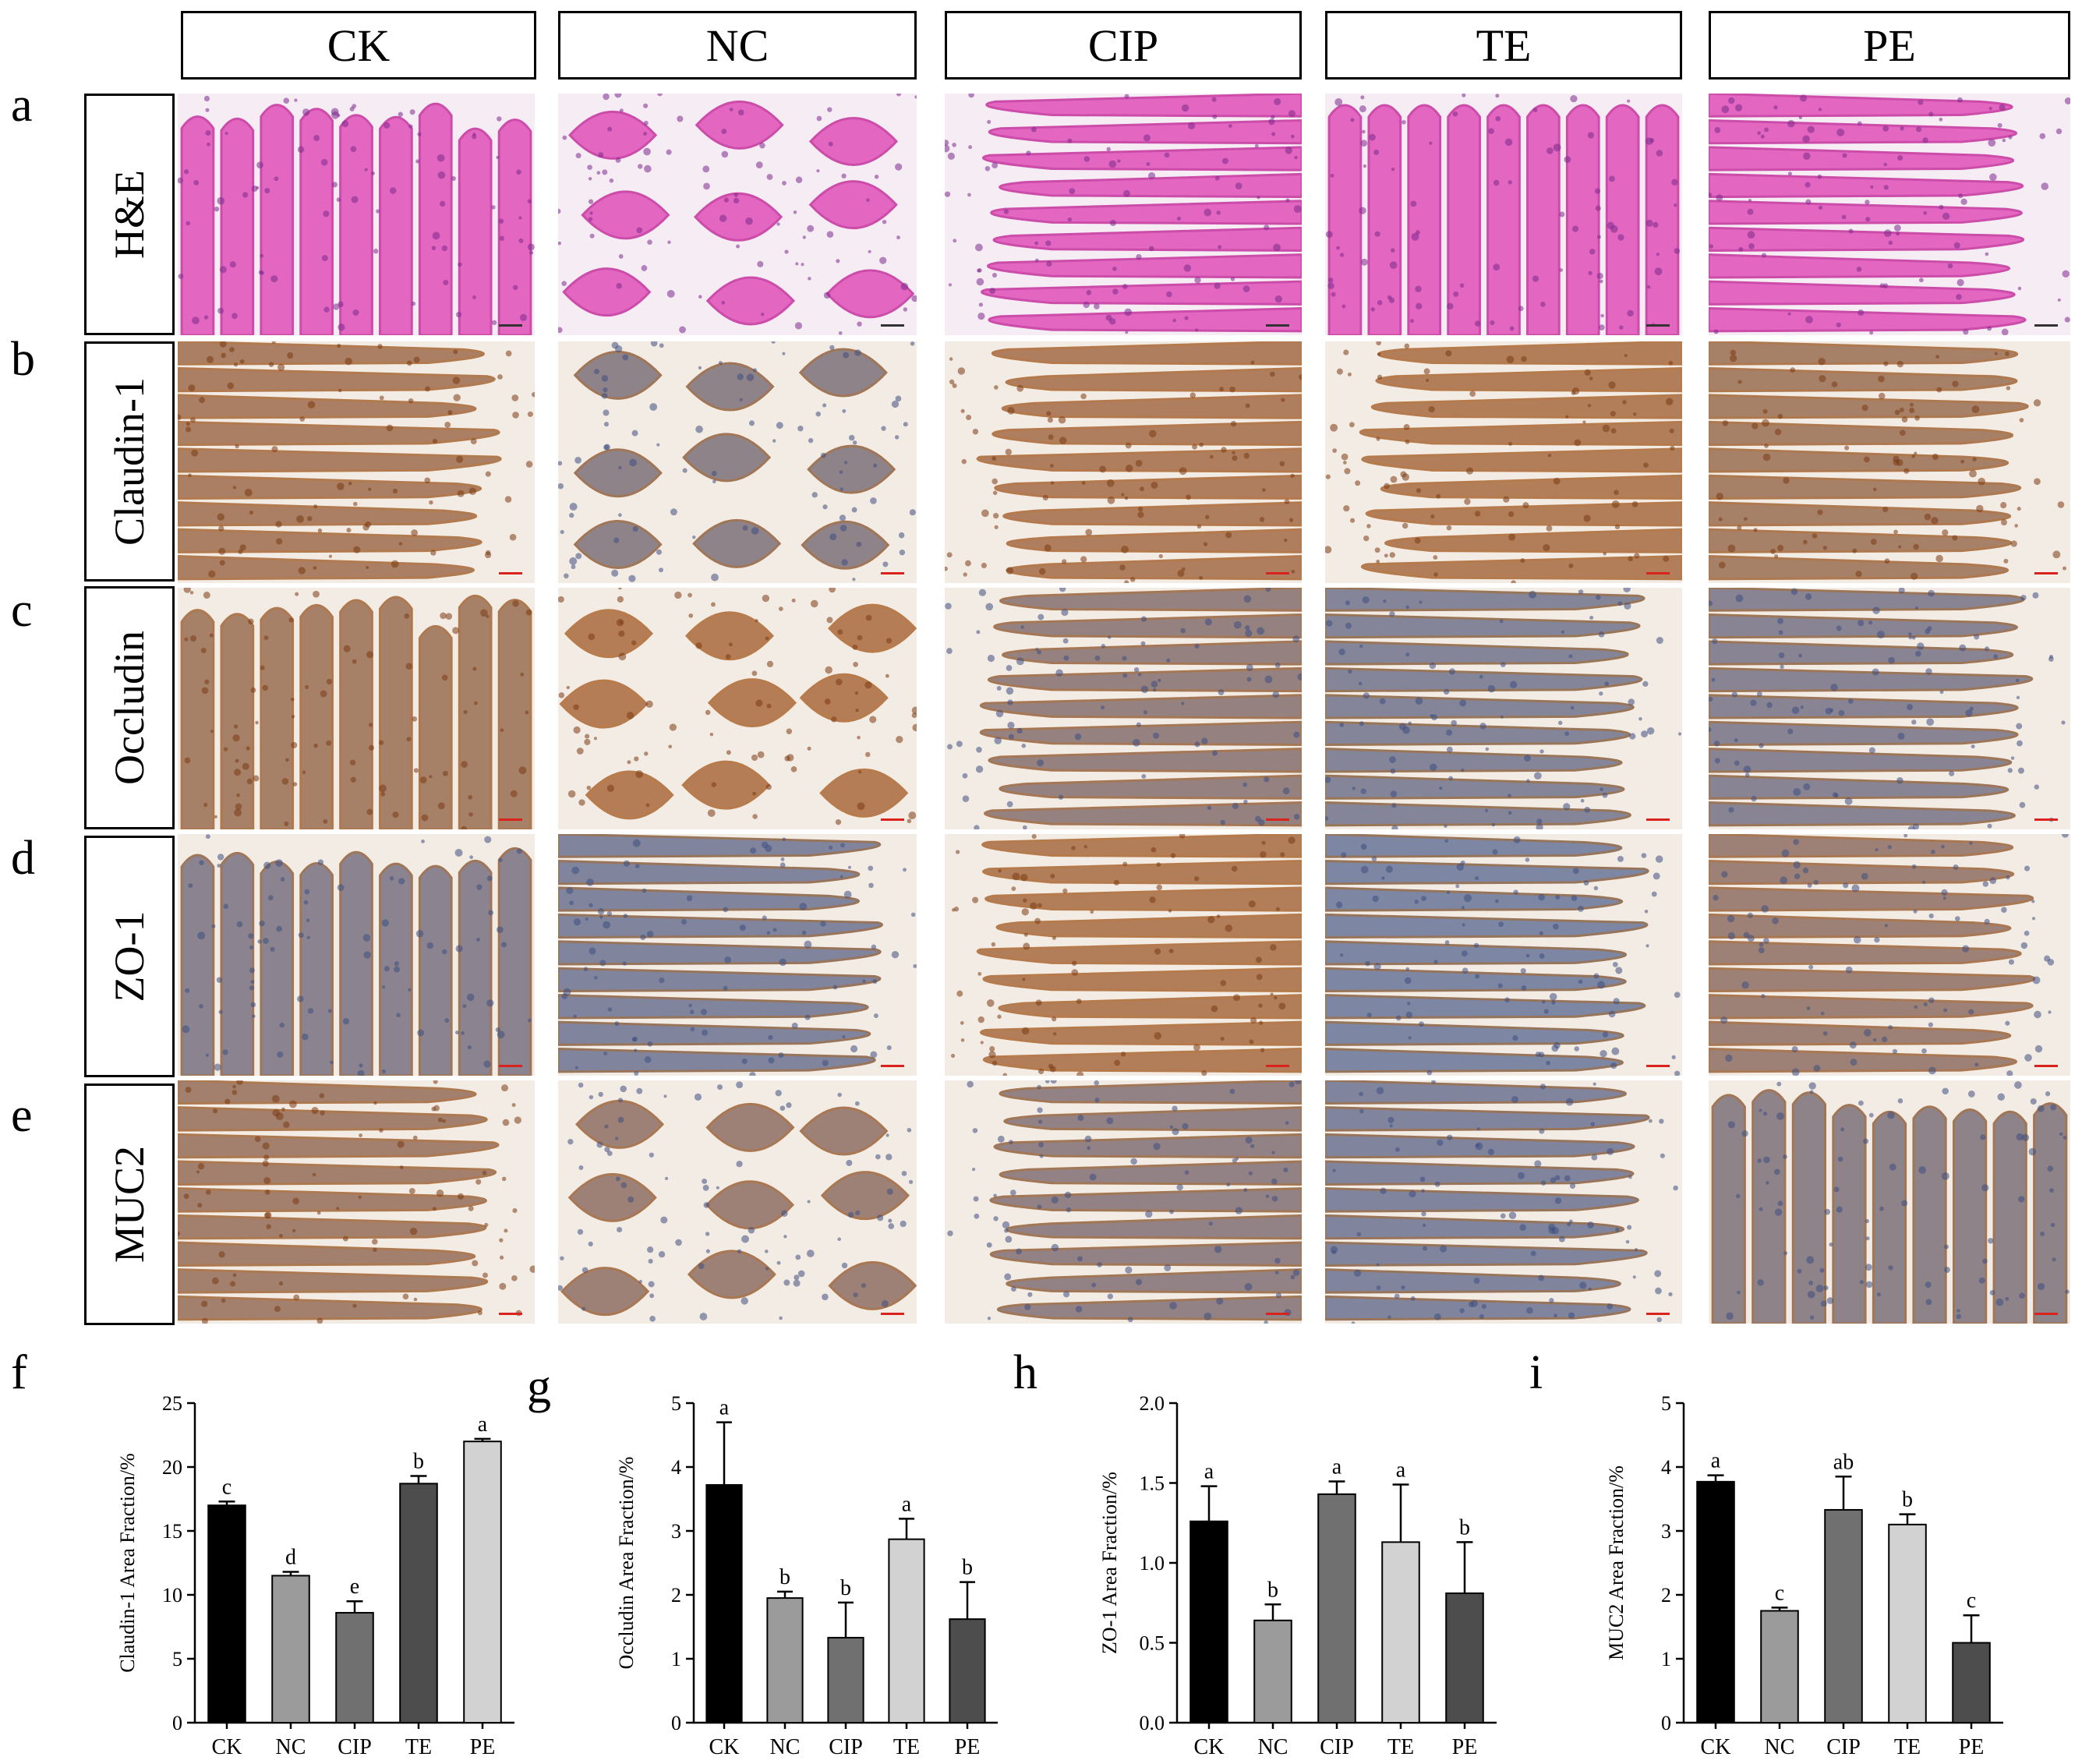 This screenshot has height=1764, width=2082. I want to click on chart-h-bar-nc, so click(1272, 1671).